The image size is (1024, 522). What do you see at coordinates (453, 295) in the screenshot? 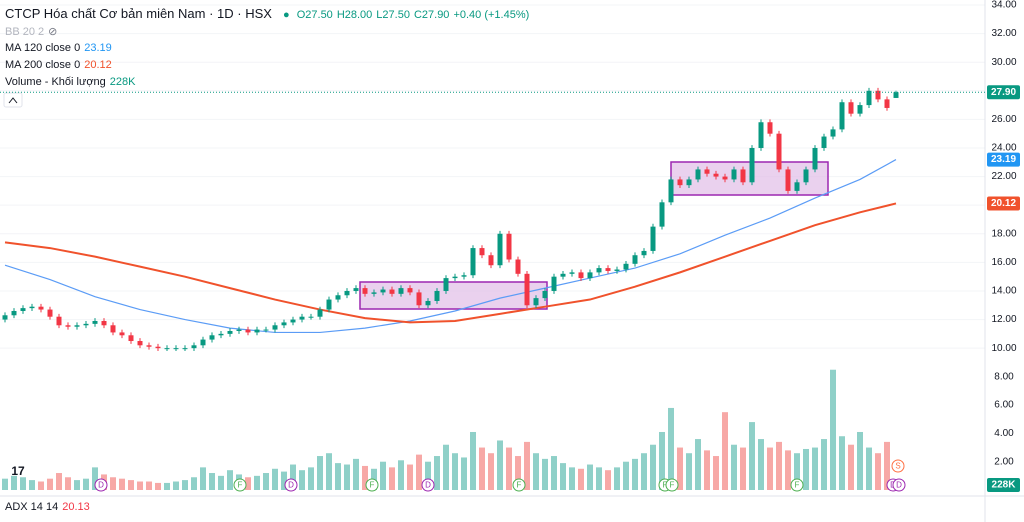
I see `range-box` at bounding box center [453, 295].